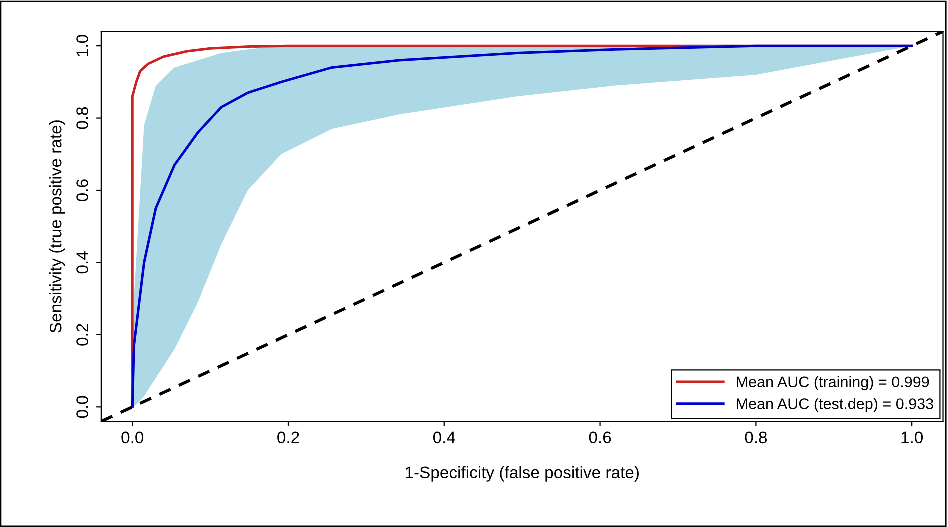 The image size is (948, 527). Describe the element at coordinates (913, 438) in the screenshot. I see `x-tick-label: 1.0` at that location.